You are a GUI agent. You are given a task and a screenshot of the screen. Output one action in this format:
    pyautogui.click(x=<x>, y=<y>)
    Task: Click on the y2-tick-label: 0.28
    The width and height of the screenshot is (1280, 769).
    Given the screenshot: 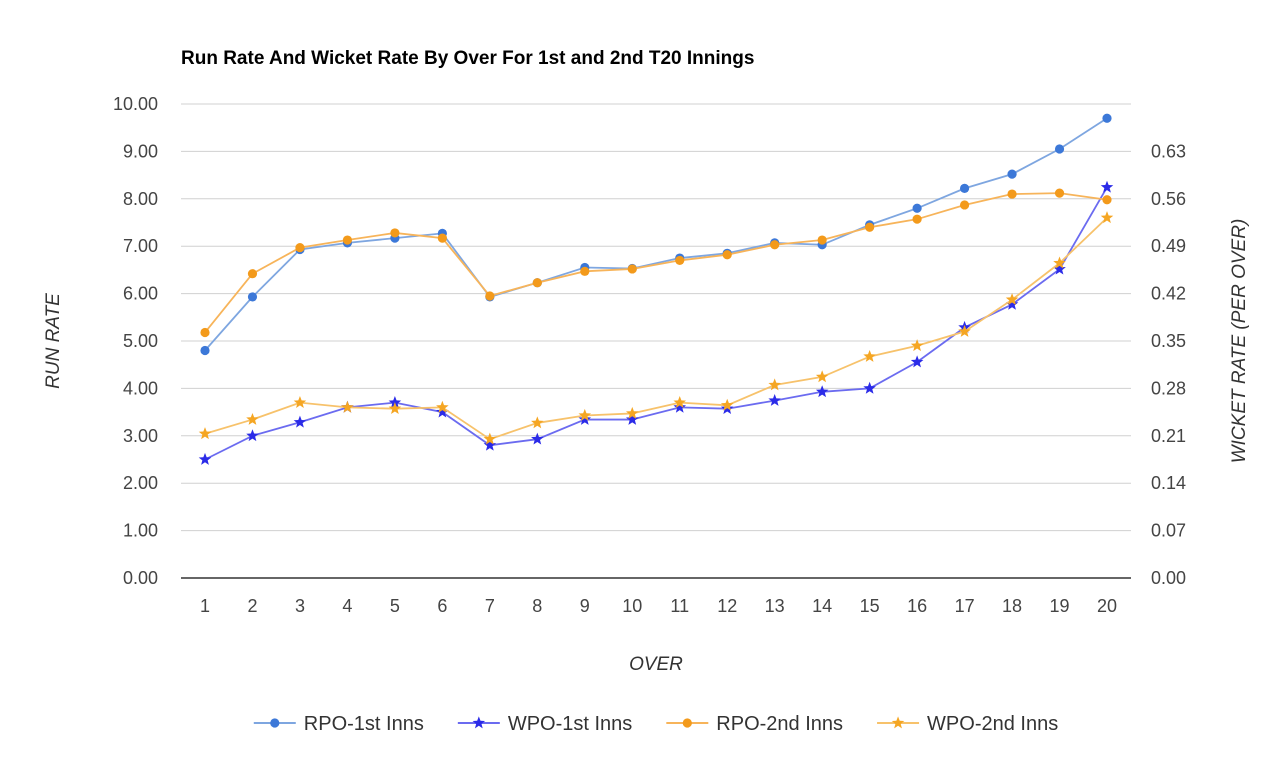 What is the action you would take?
    pyautogui.click(x=1168, y=388)
    